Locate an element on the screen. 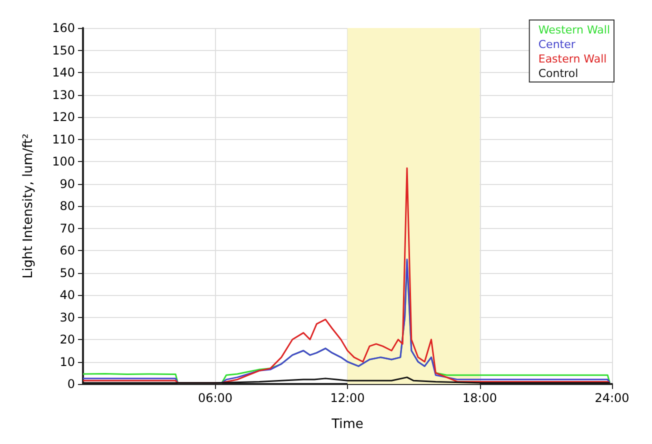  y-tick-label: 160 is located at coordinates (63, 28).